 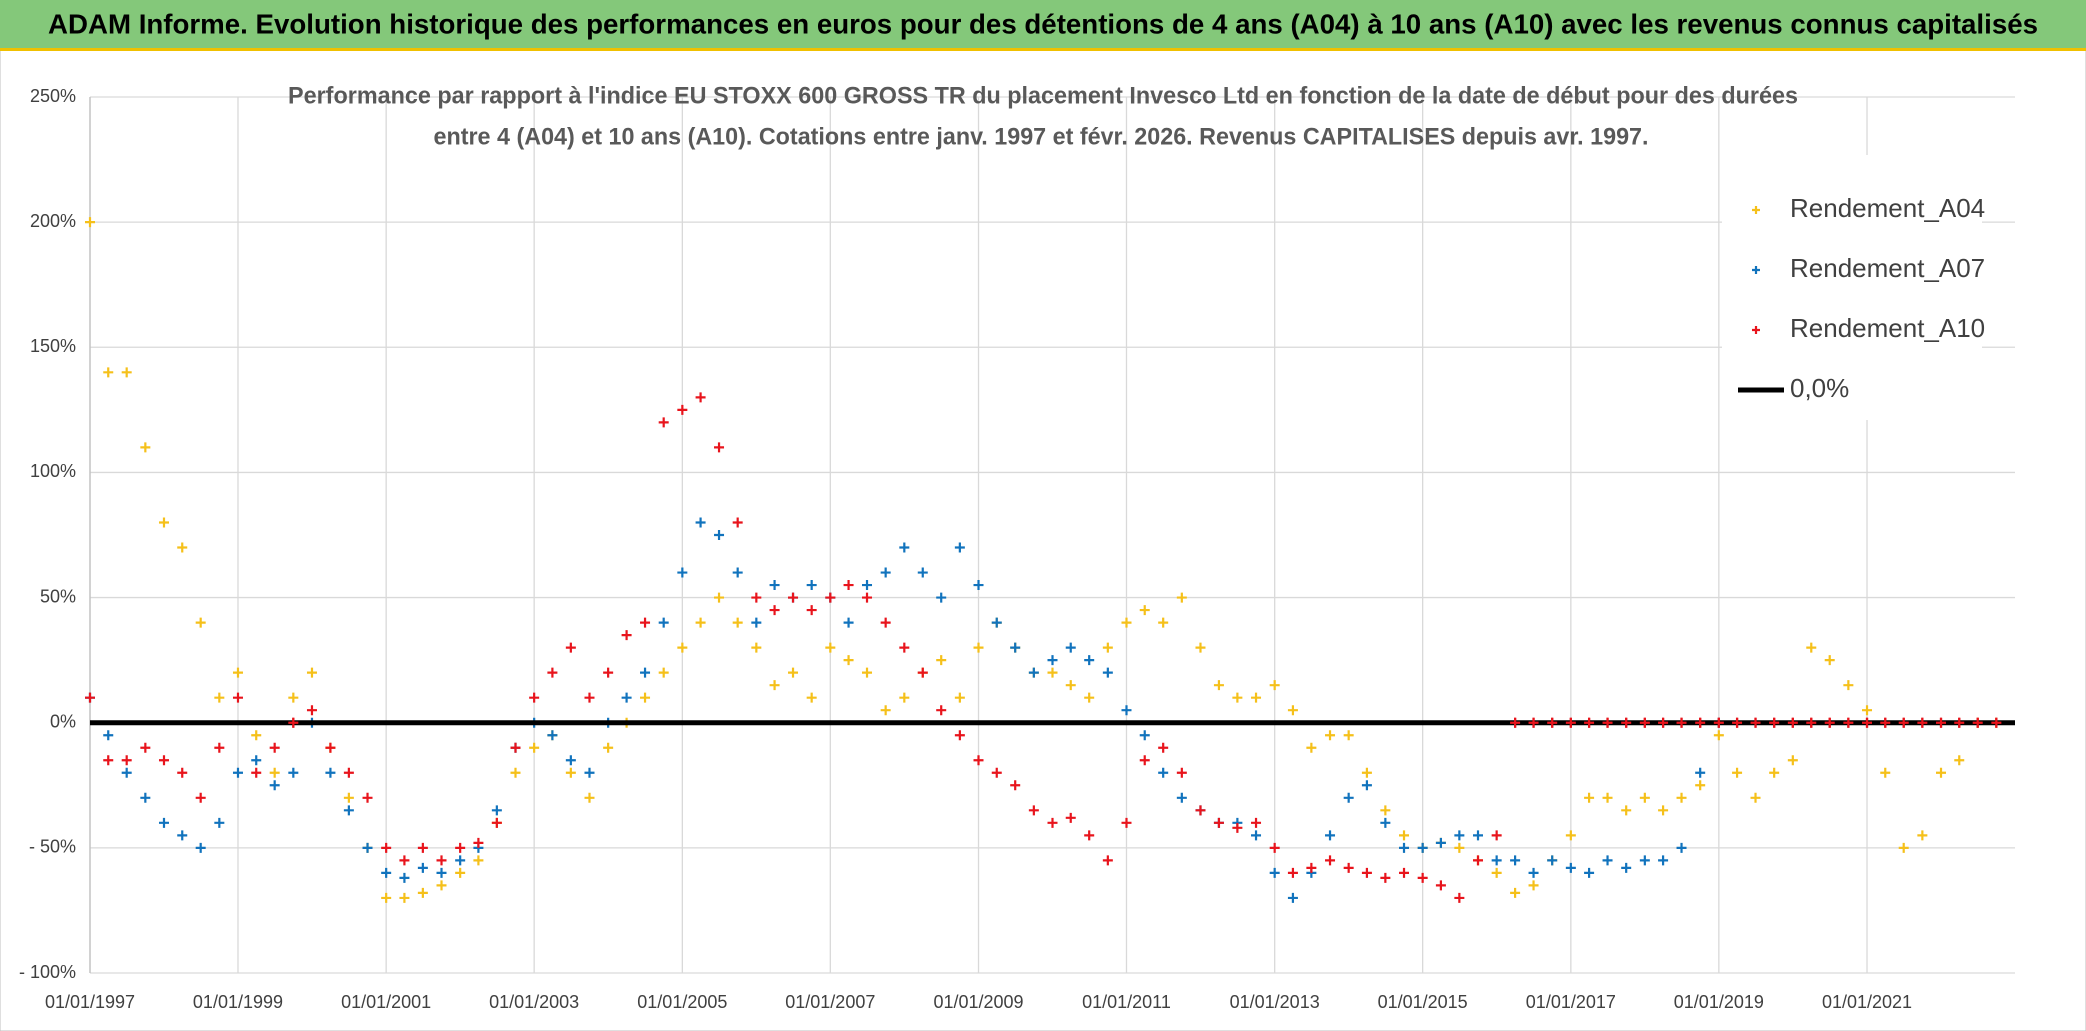 What do you see at coordinates (47, 972) in the screenshot?
I see `y-tick-label: - 100%` at bounding box center [47, 972].